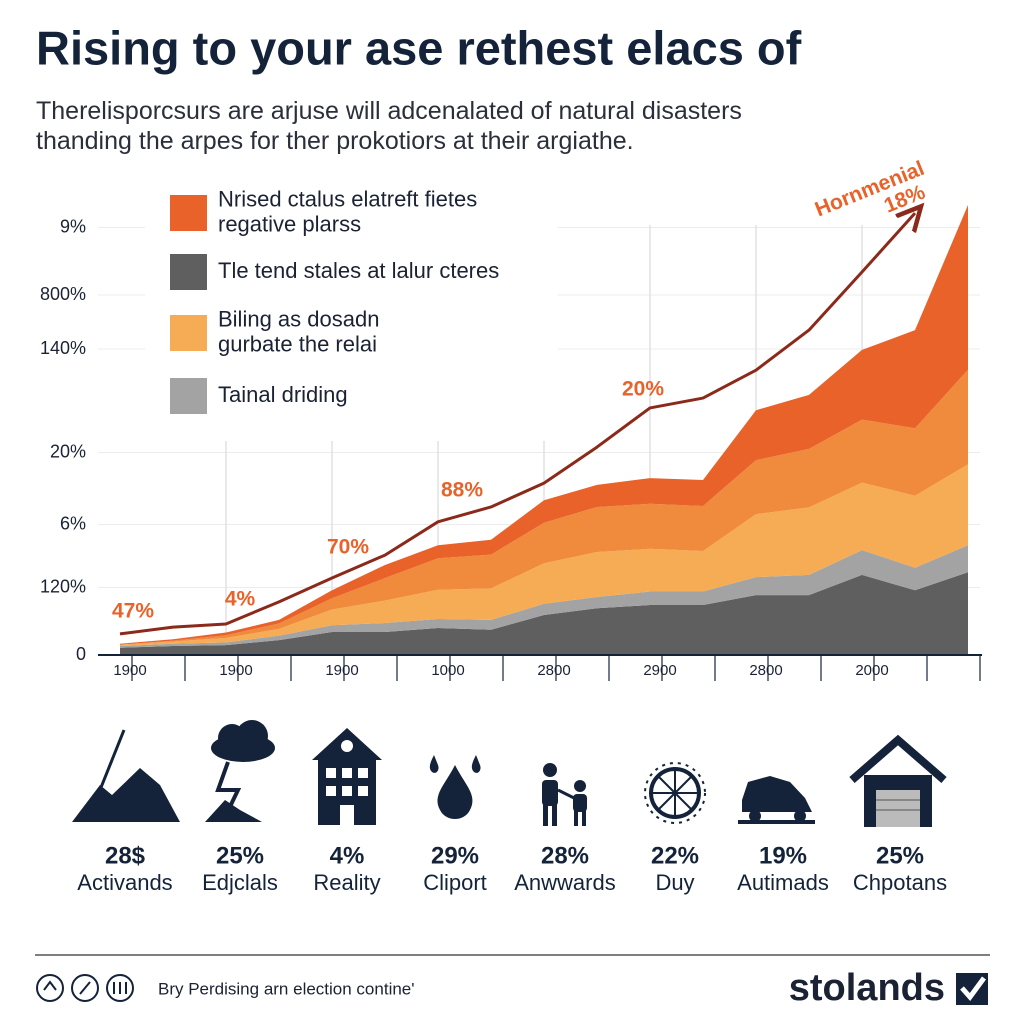 The image size is (1024, 1024). I want to click on icon-house, so click(898, 780).